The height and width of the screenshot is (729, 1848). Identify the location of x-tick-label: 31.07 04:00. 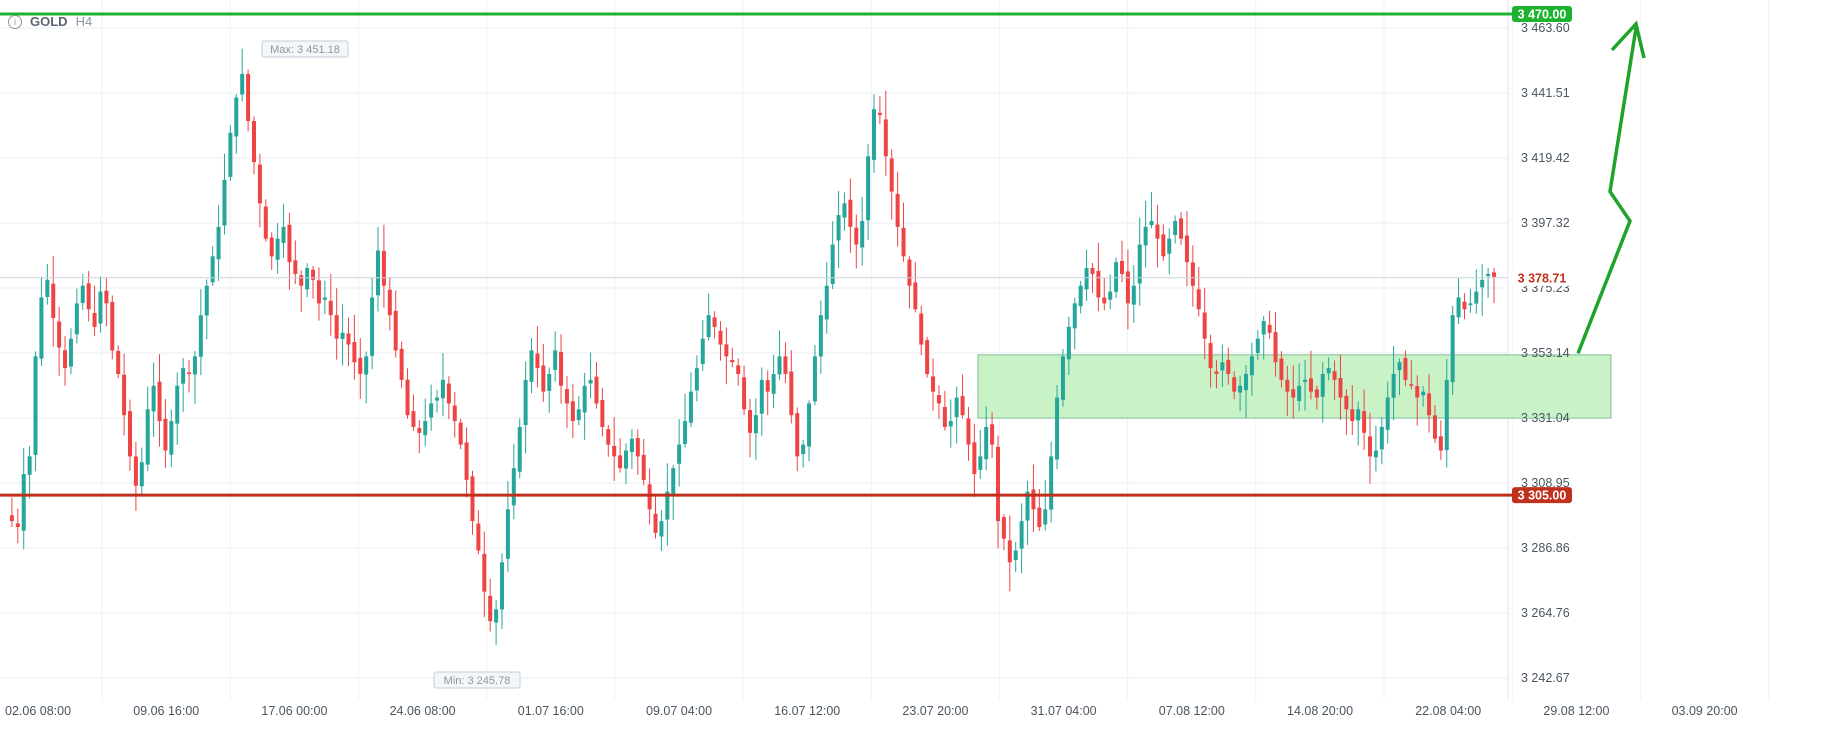
(1064, 711).